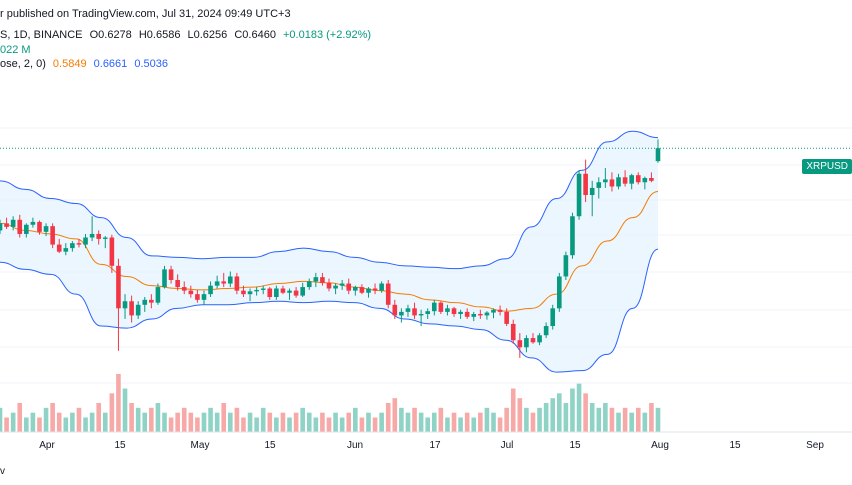 The image size is (852, 485). Describe the element at coordinates (431, 445) in the screenshot. I see `time-axis: Apr 15 May 15 Jun 17 Jul 15 Aug 15 Sep` at that location.